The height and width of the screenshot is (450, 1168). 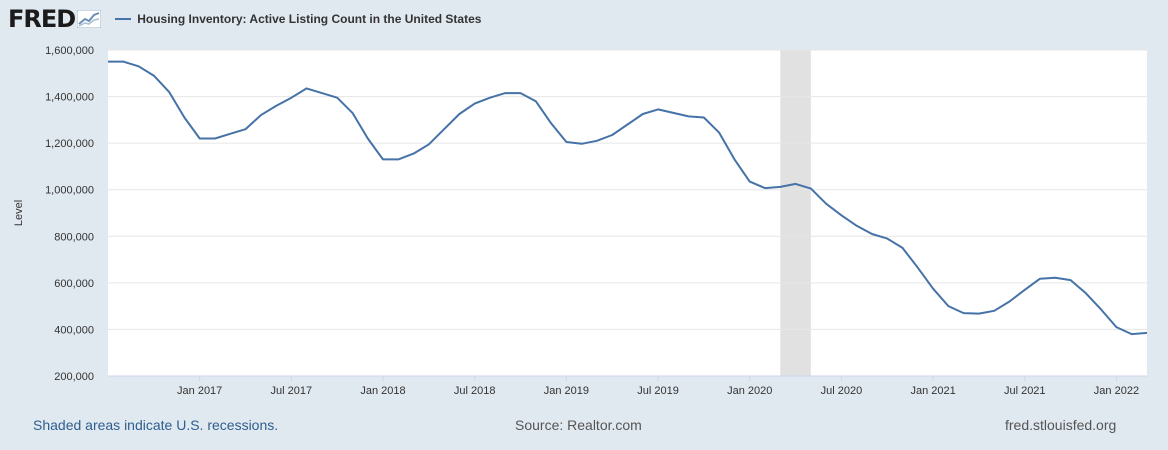 I want to click on y-tick-label: 1,200,000, so click(x=69, y=144).